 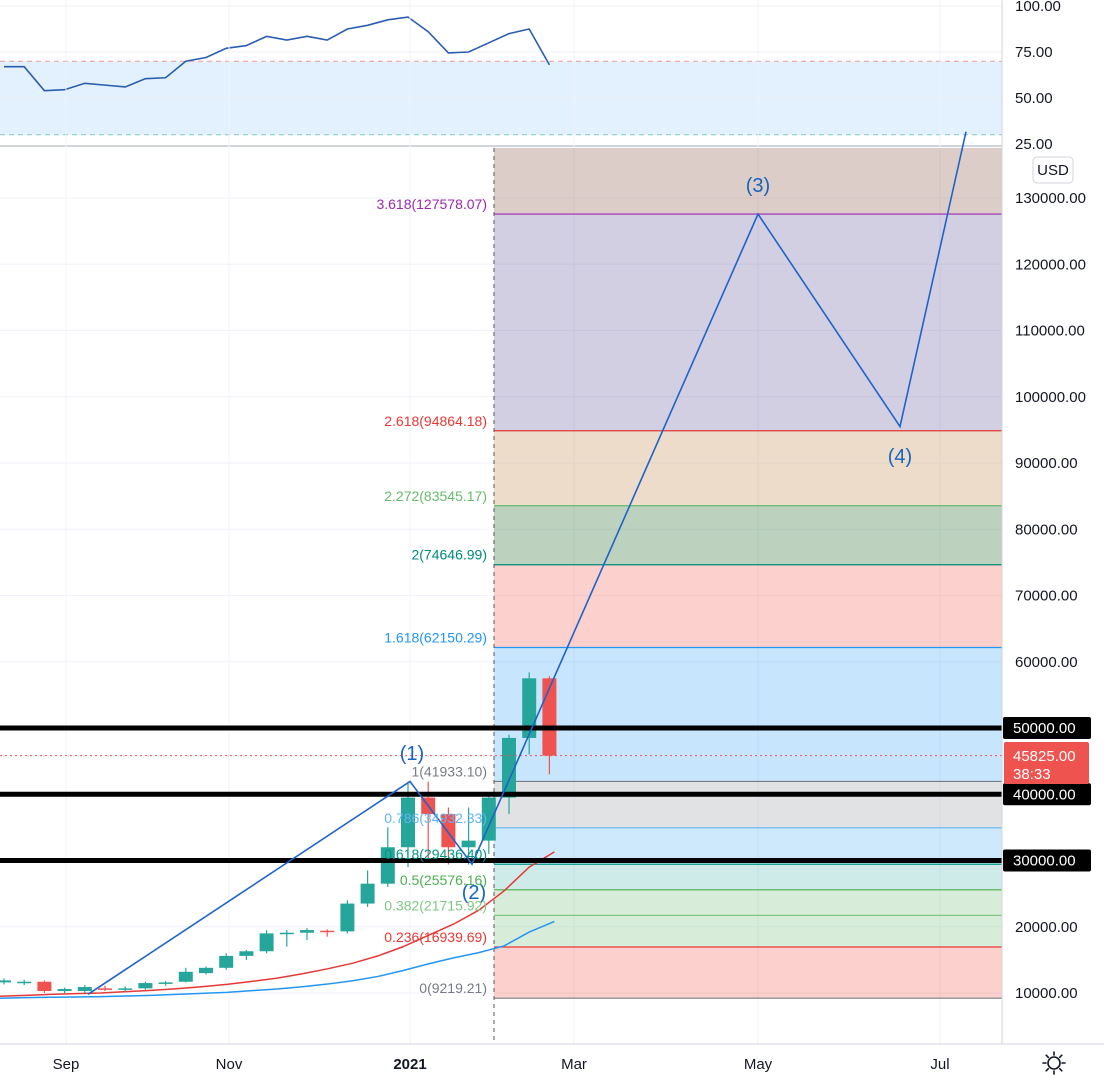 What do you see at coordinates (435, 937) in the screenshot?
I see `fib-level-label: 0.236(16939.69)` at bounding box center [435, 937].